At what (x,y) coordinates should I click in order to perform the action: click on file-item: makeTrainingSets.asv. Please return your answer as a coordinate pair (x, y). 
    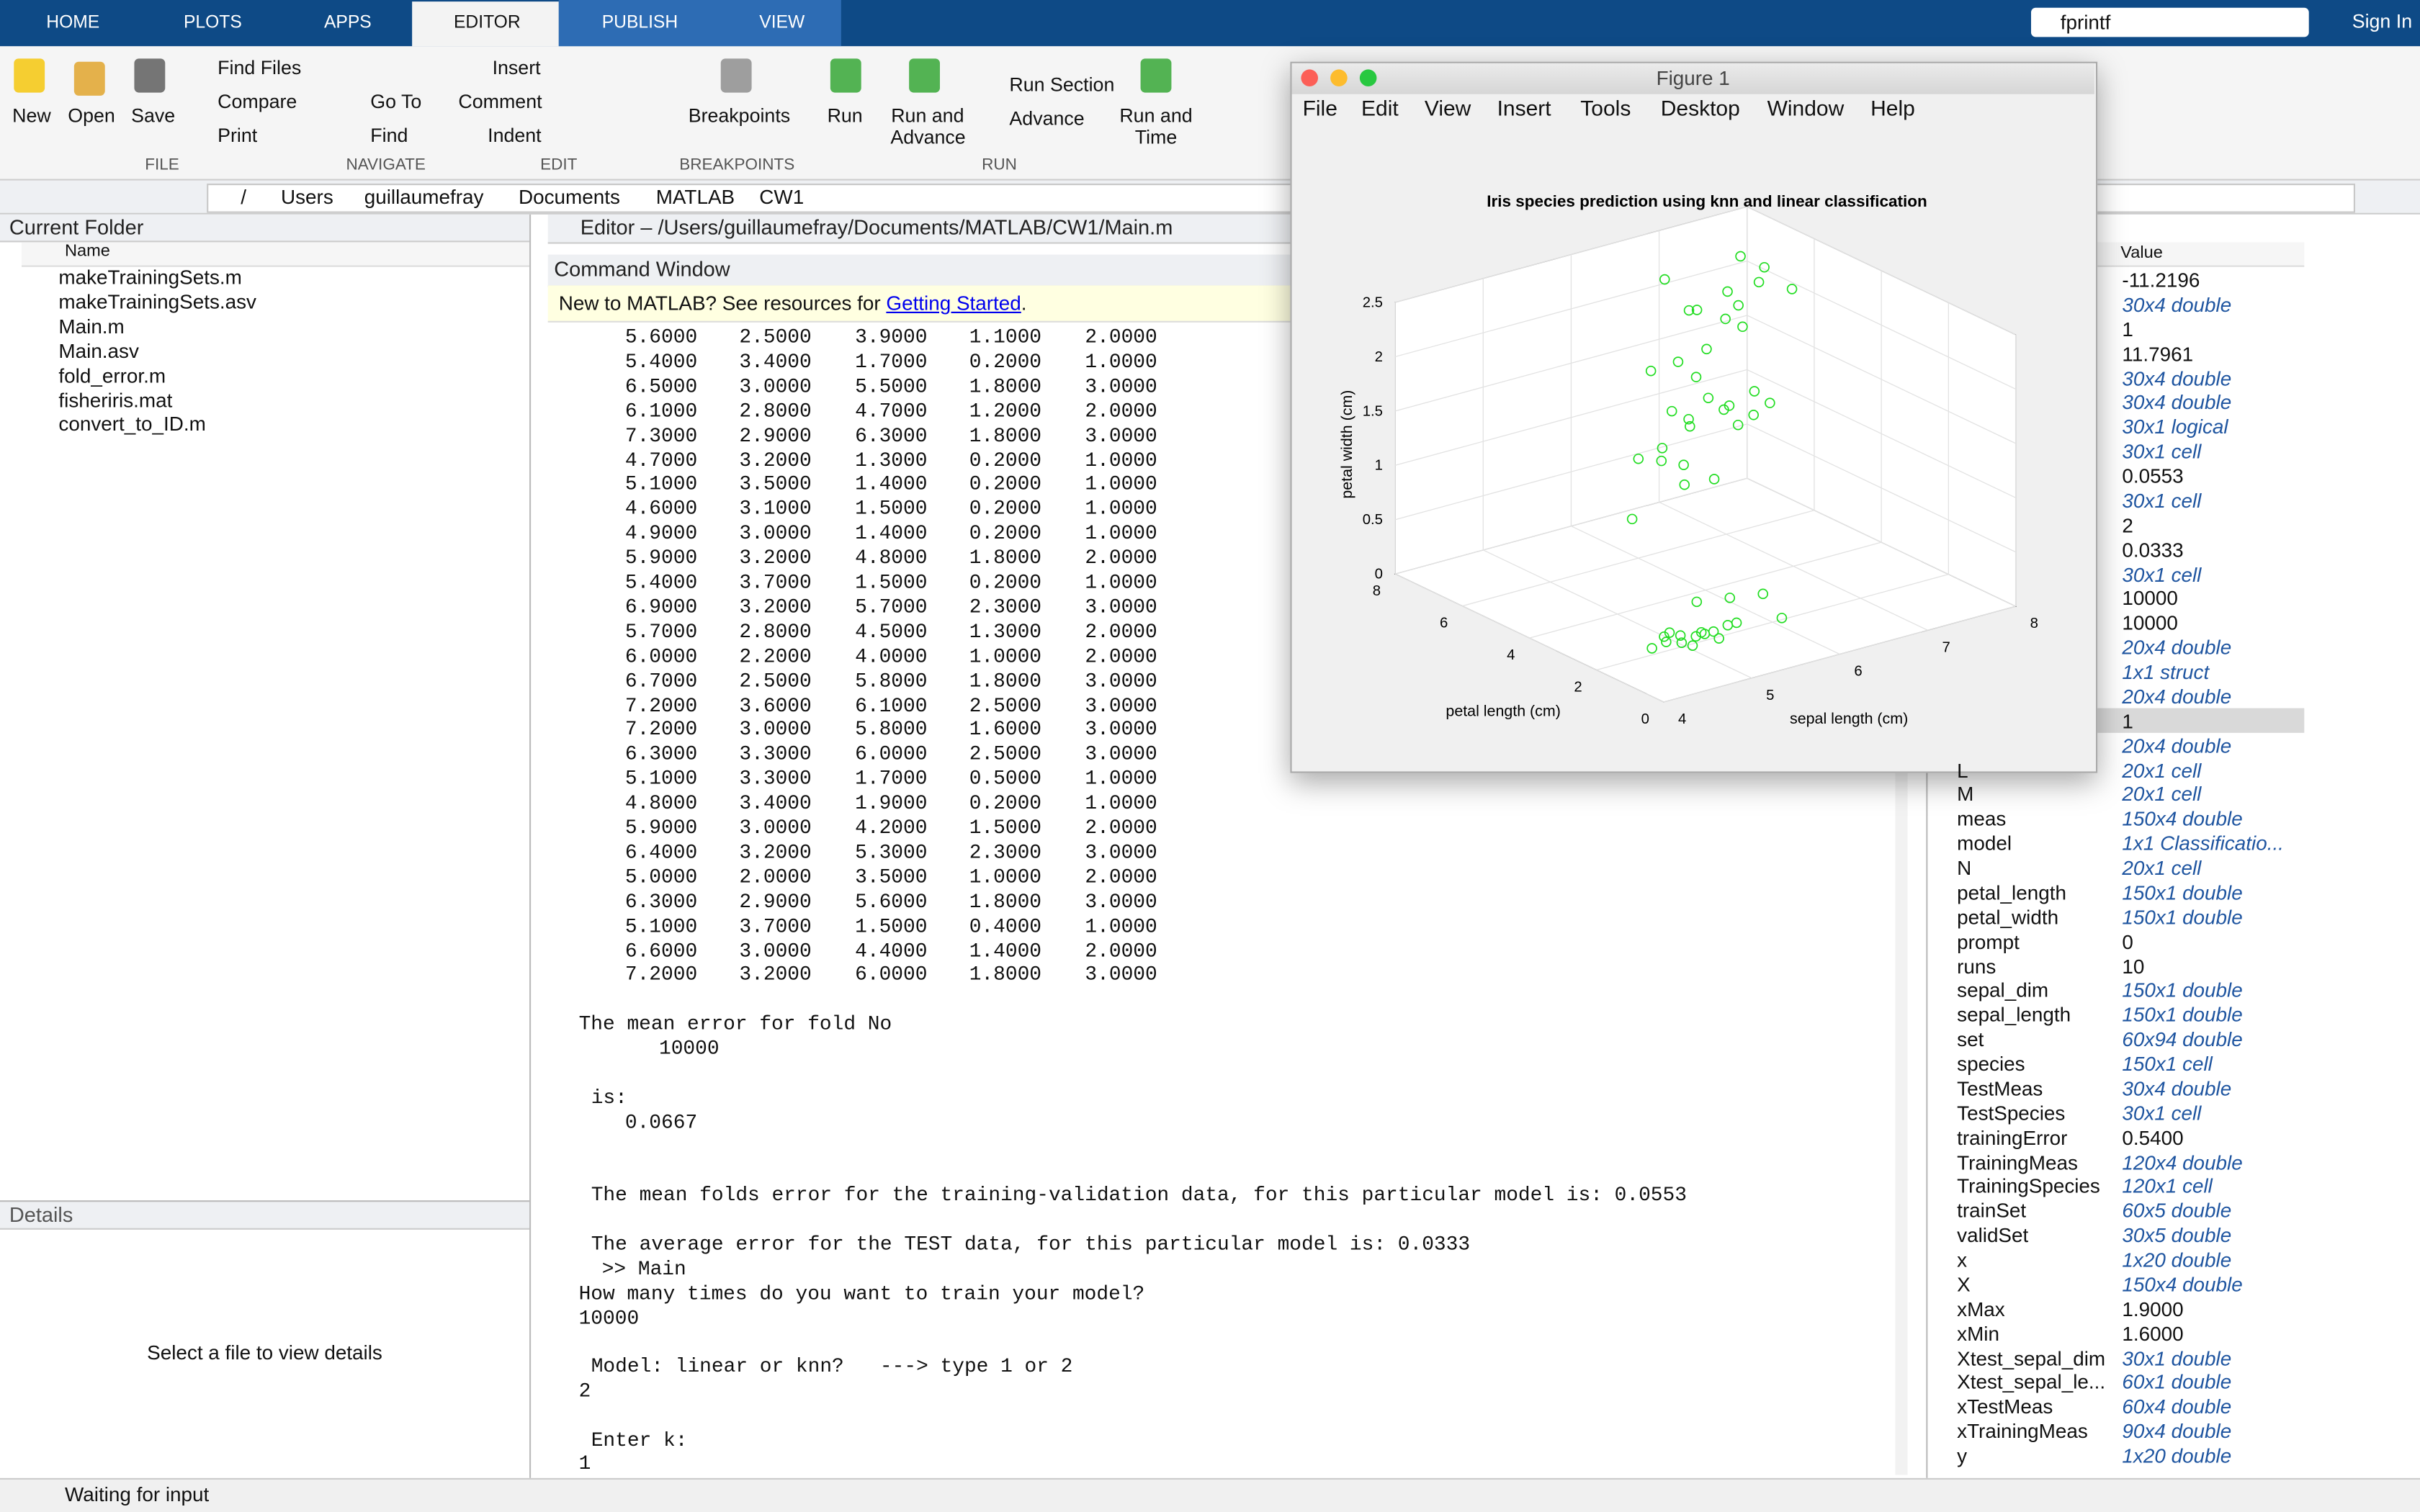
    Looking at the image, I should click on (157, 301).